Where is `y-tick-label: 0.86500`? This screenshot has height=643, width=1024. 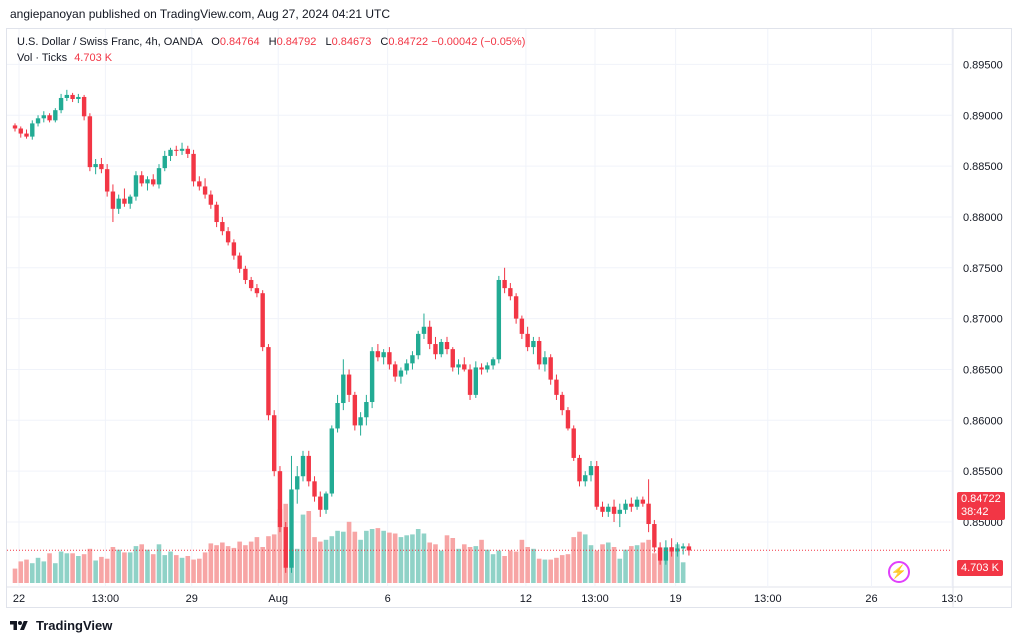
y-tick-label: 0.86500 is located at coordinates (983, 370).